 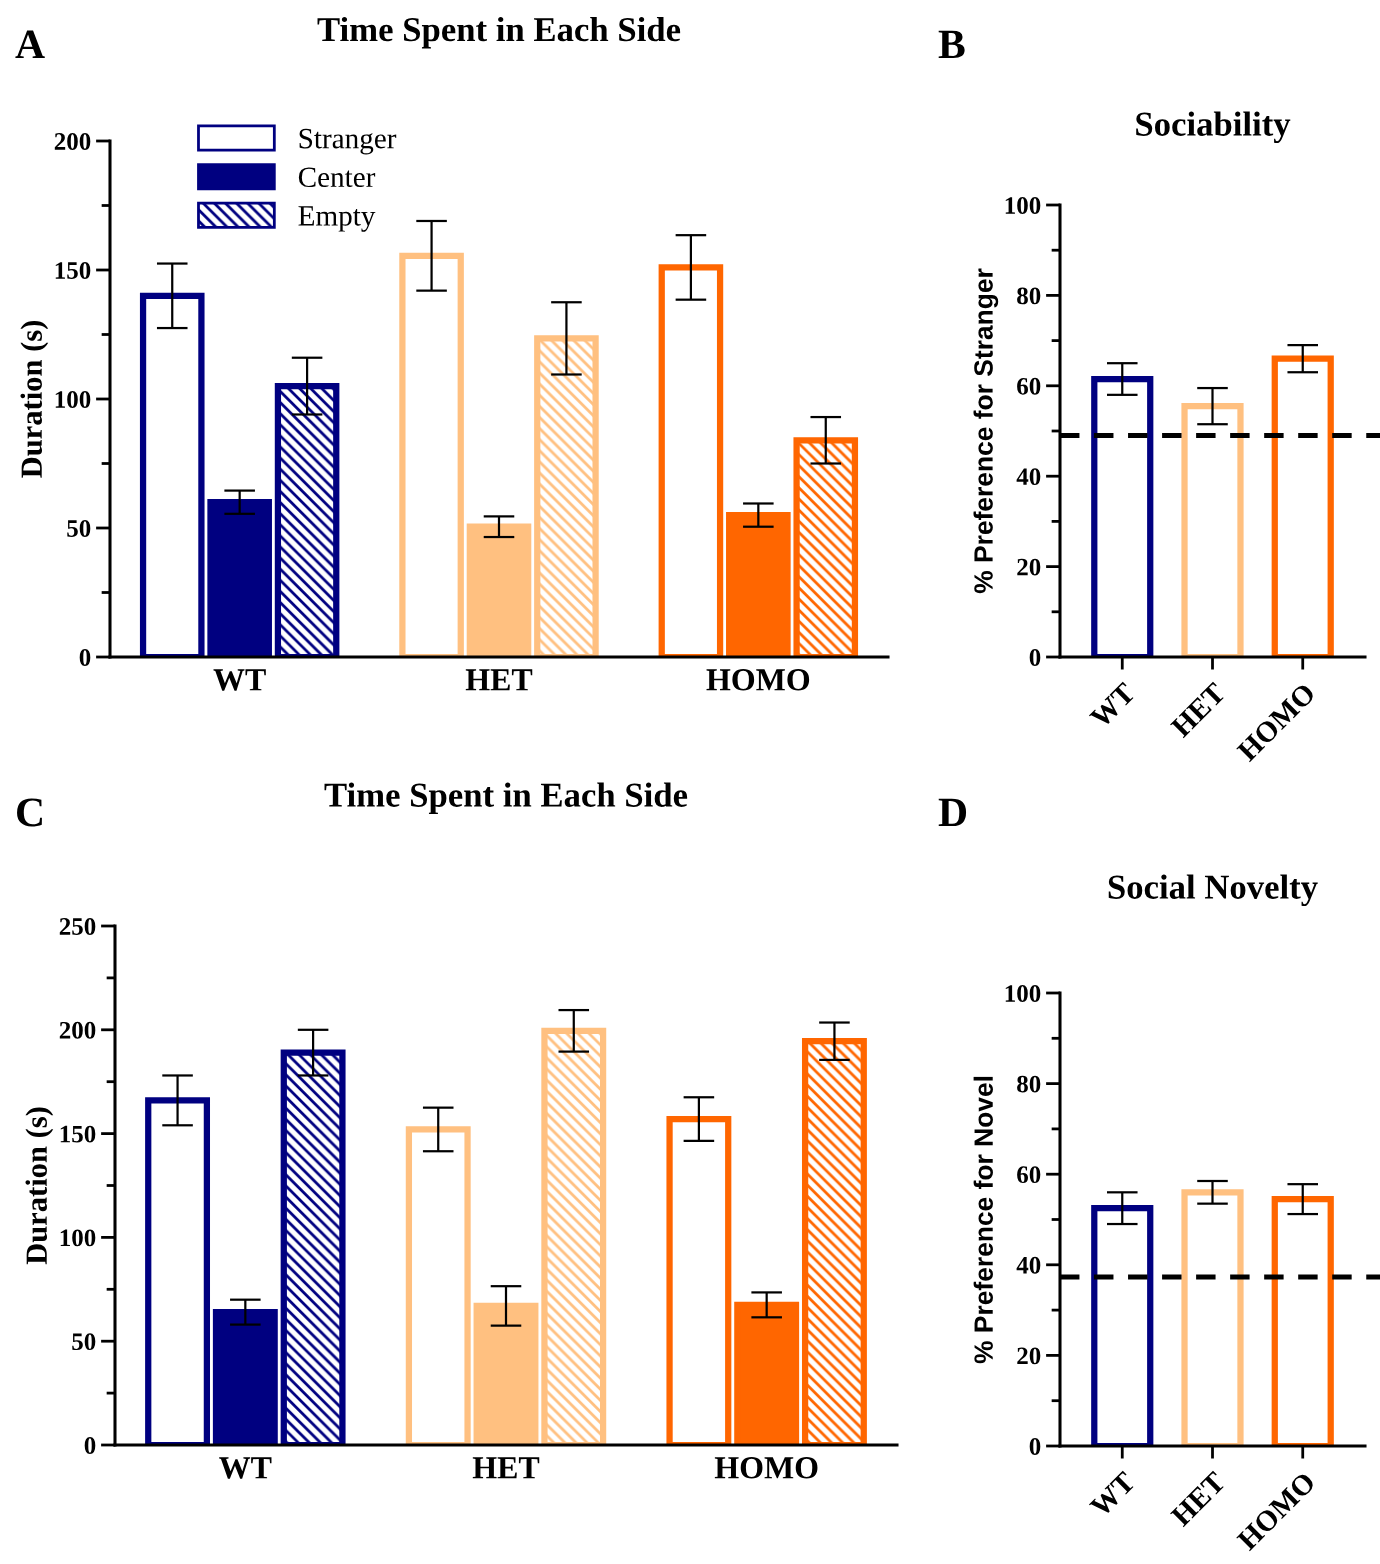 What do you see at coordinates (337, 177) in the screenshot?
I see `legend-label: Center` at bounding box center [337, 177].